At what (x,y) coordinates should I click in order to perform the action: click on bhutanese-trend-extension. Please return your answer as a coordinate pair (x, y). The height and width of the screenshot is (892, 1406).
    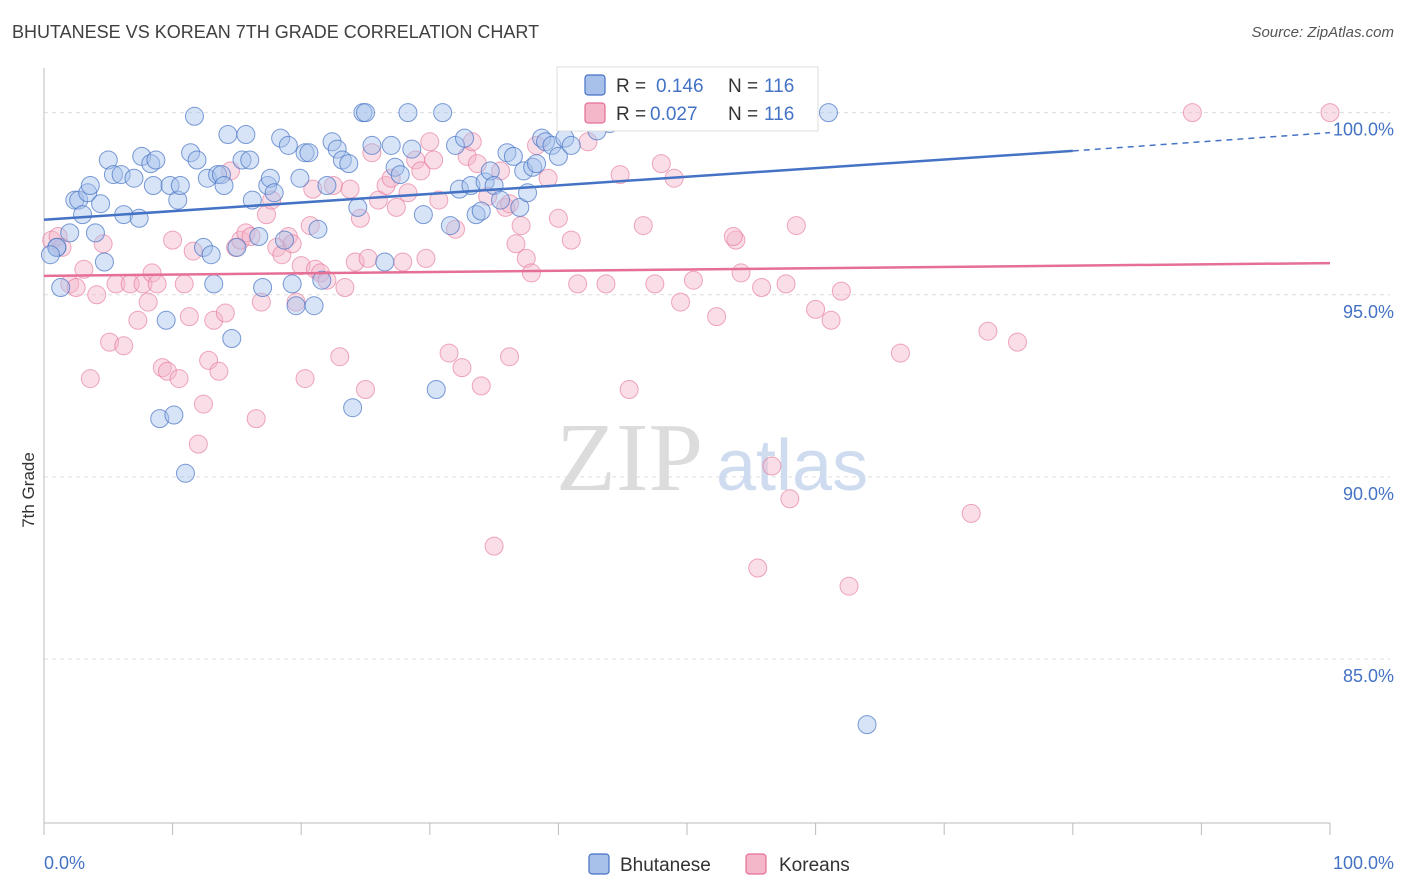
    Looking at the image, I should click on (1201, 141).